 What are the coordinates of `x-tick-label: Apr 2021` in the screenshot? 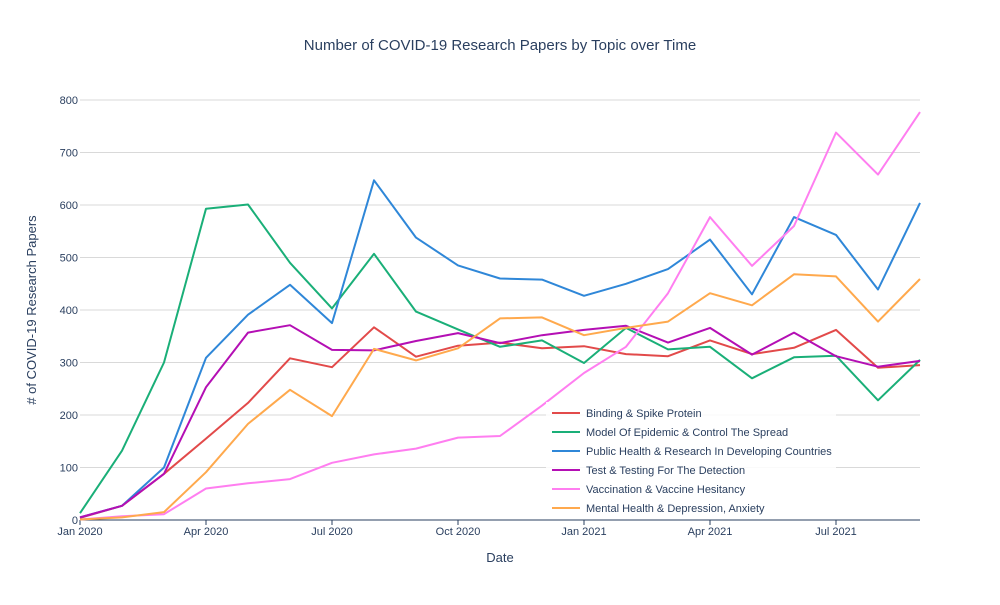 It's located at (710, 532).